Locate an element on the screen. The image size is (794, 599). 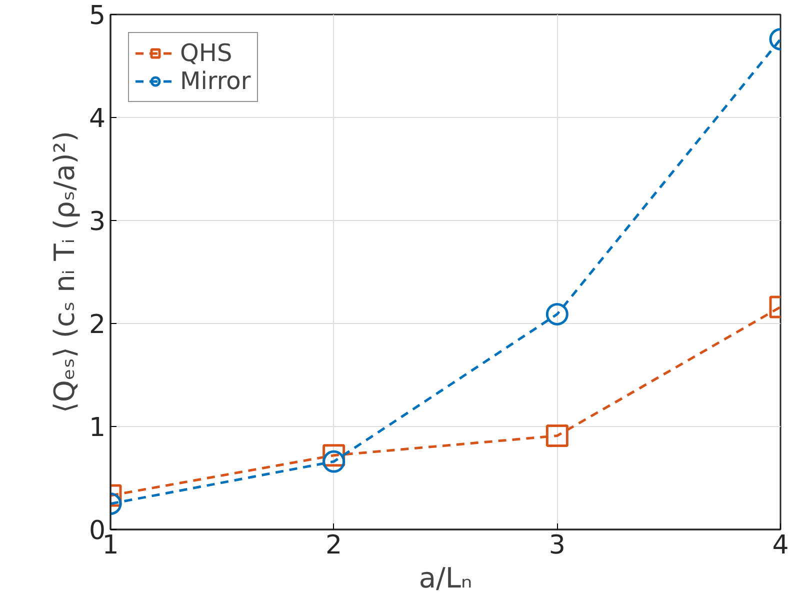
y-axis-title: ⟨Qₑₛ⟩ (cₛ nᵢ Tᵢ (ρₛ/a)²) is located at coordinates (64, 272).